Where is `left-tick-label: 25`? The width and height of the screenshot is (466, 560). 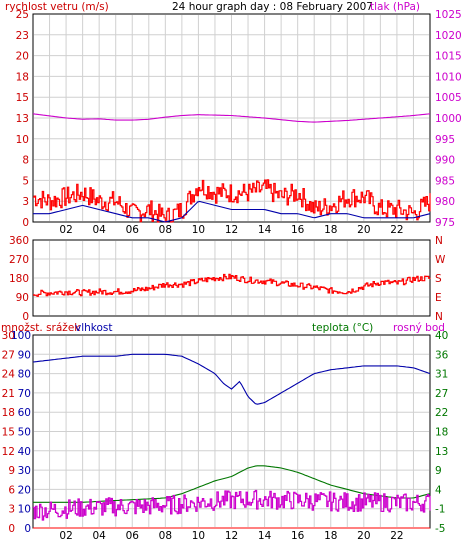
left-tick-label: 25 is located at coordinates (22, 15).